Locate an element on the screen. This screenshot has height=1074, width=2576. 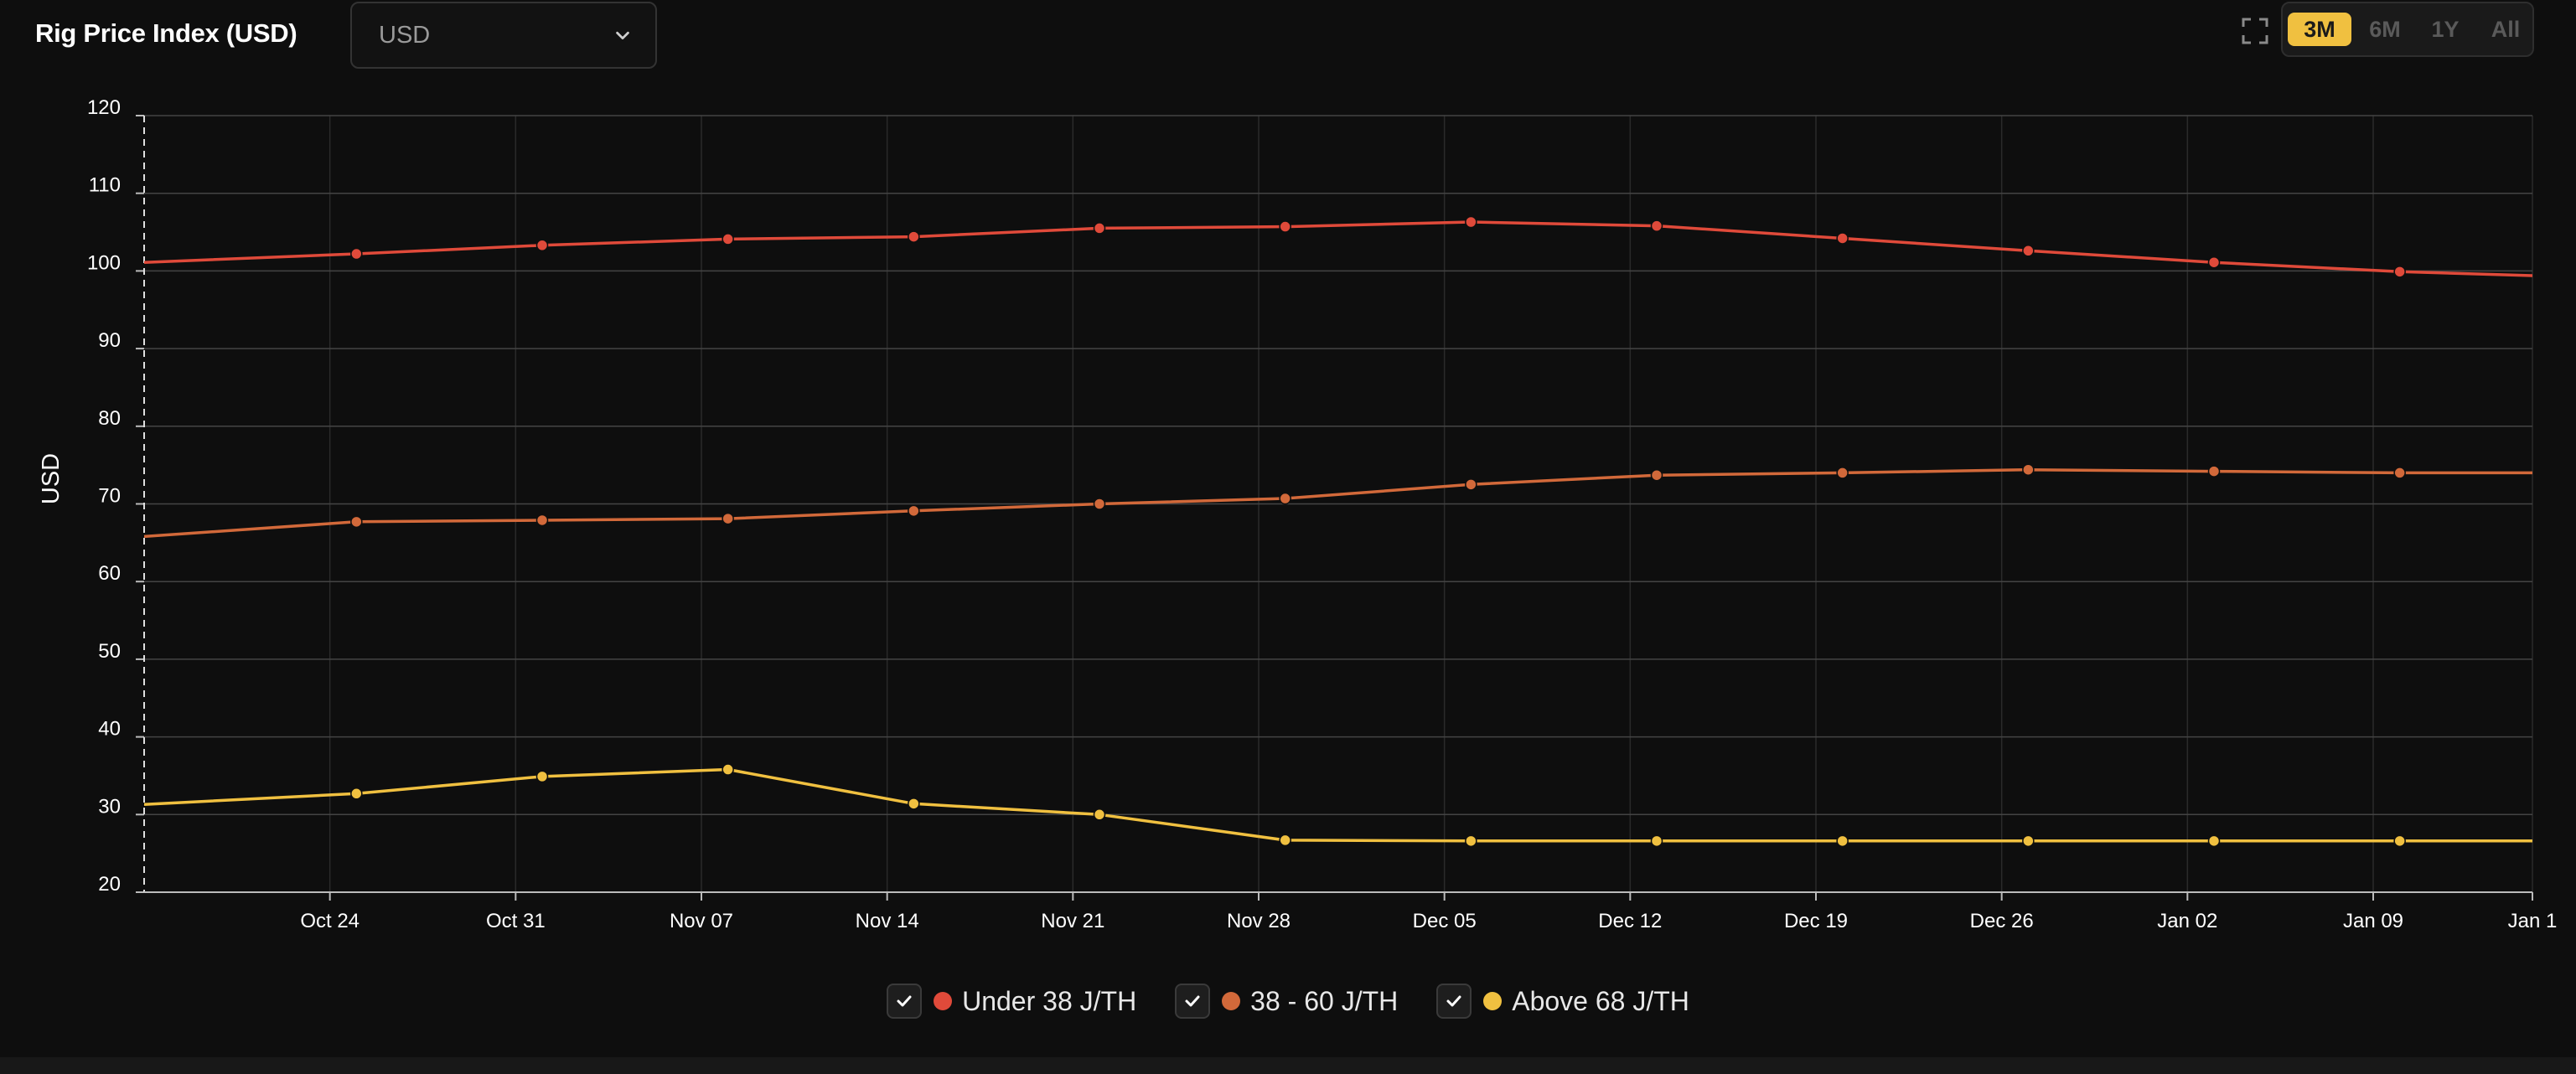
x-tick-label: Oct 31 is located at coordinates (516, 921).